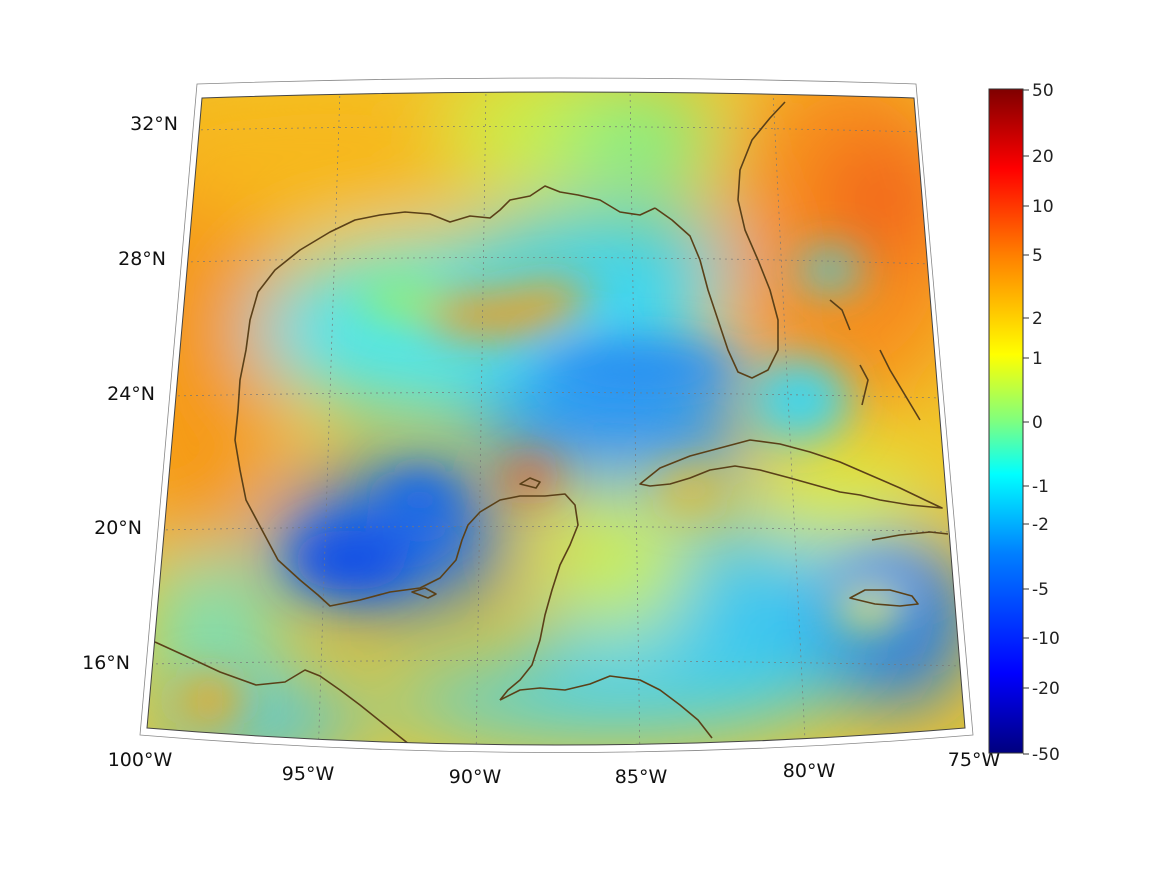 The width and height of the screenshot is (1167, 875). Describe the element at coordinates (1043, 91) in the screenshot. I see `colorbar-tick-label: 50` at that location.